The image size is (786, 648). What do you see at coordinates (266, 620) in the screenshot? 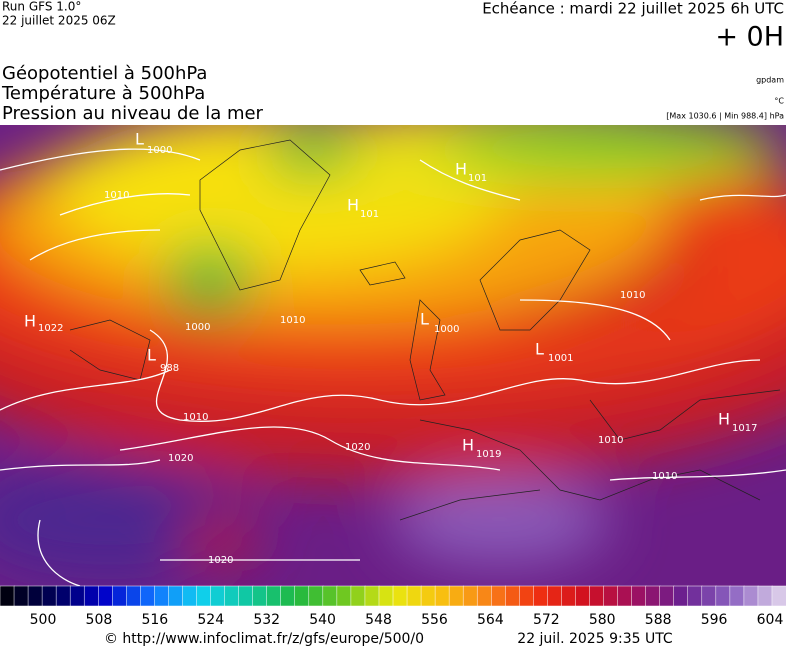
I see `colorbar-label: 532` at bounding box center [266, 620].